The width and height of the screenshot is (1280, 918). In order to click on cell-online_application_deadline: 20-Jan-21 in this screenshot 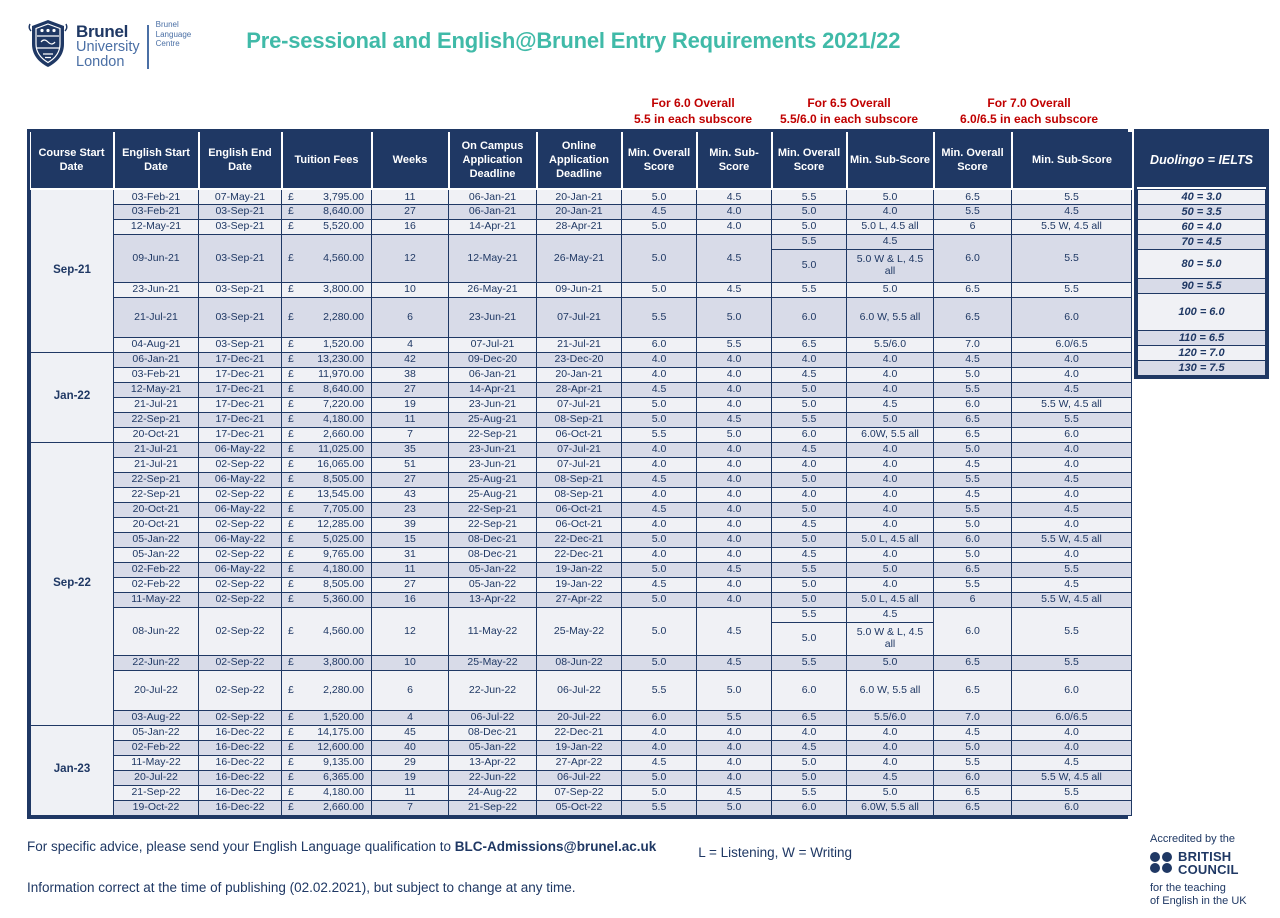, I will do `click(579, 196)`.